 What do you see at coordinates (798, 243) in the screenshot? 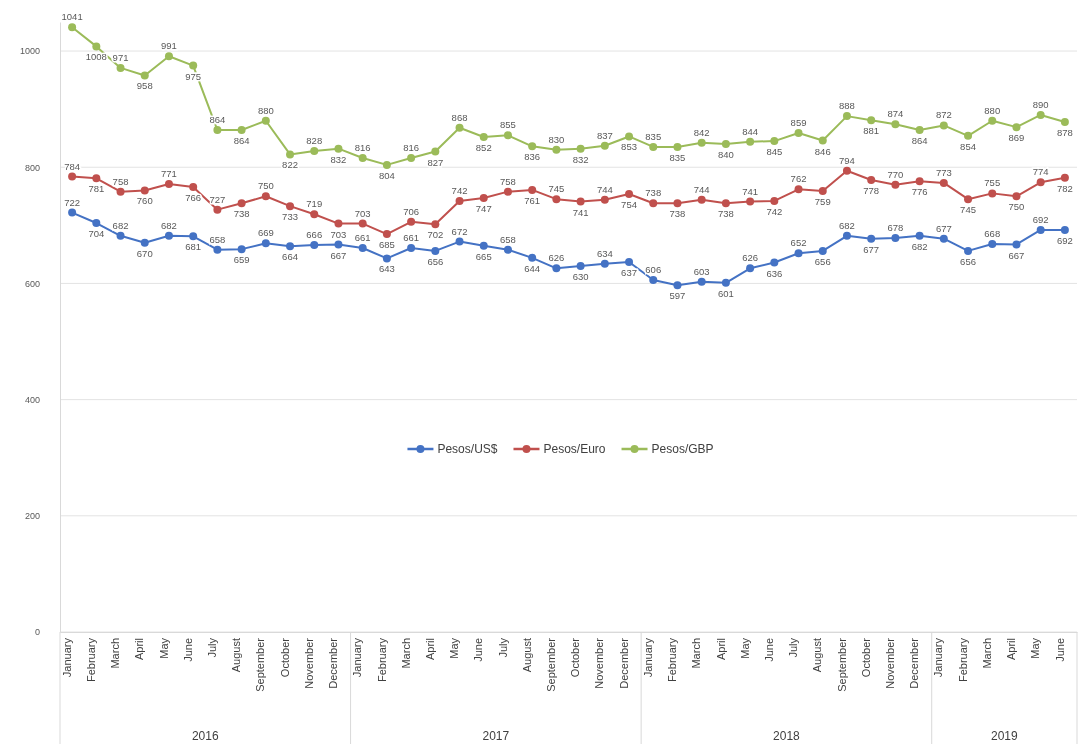
I see `data-label: 652` at bounding box center [798, 243].